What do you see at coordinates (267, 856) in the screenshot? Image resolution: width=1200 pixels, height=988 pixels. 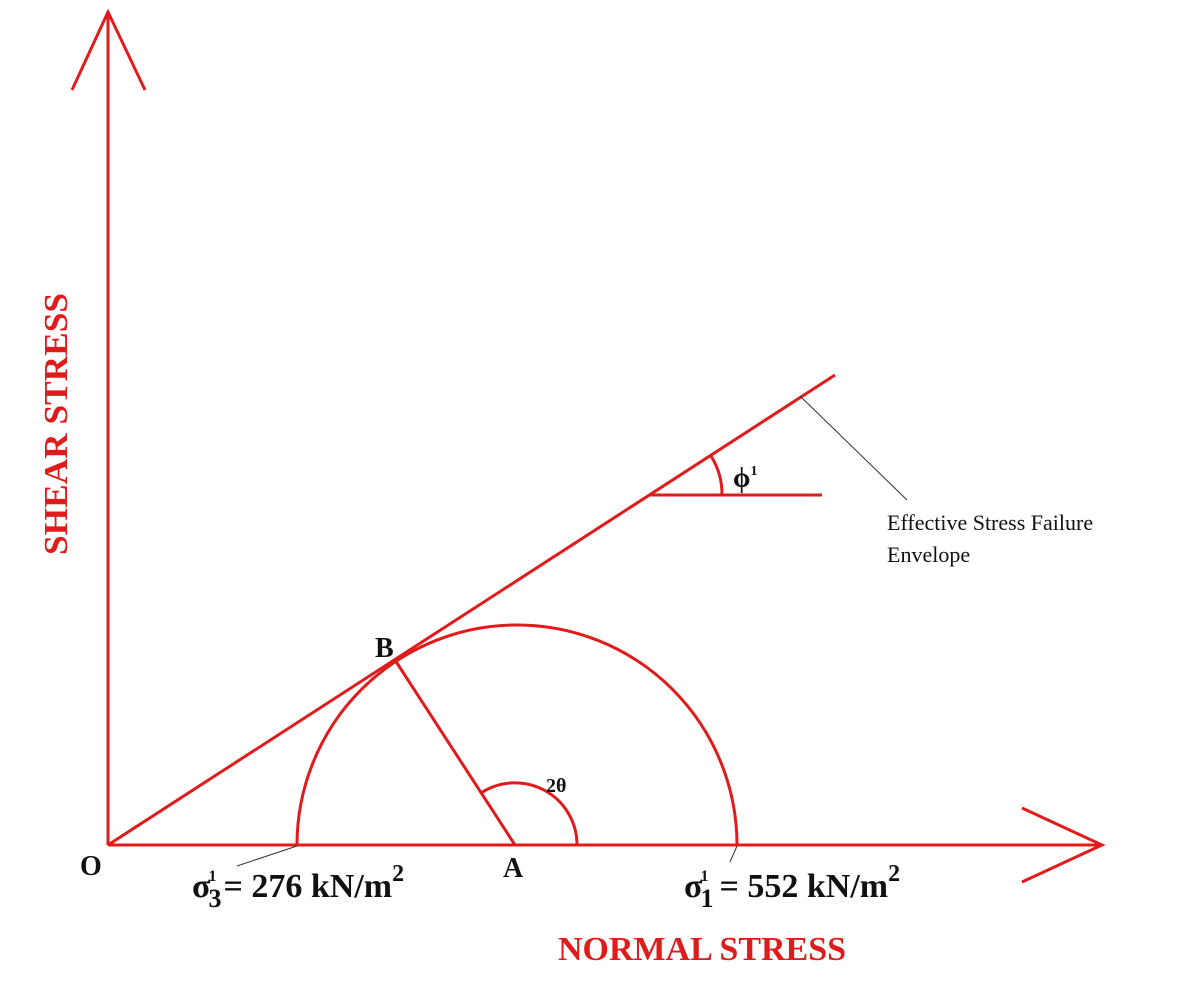 I see `sigma3-leader` at bounding box center [267, 856].